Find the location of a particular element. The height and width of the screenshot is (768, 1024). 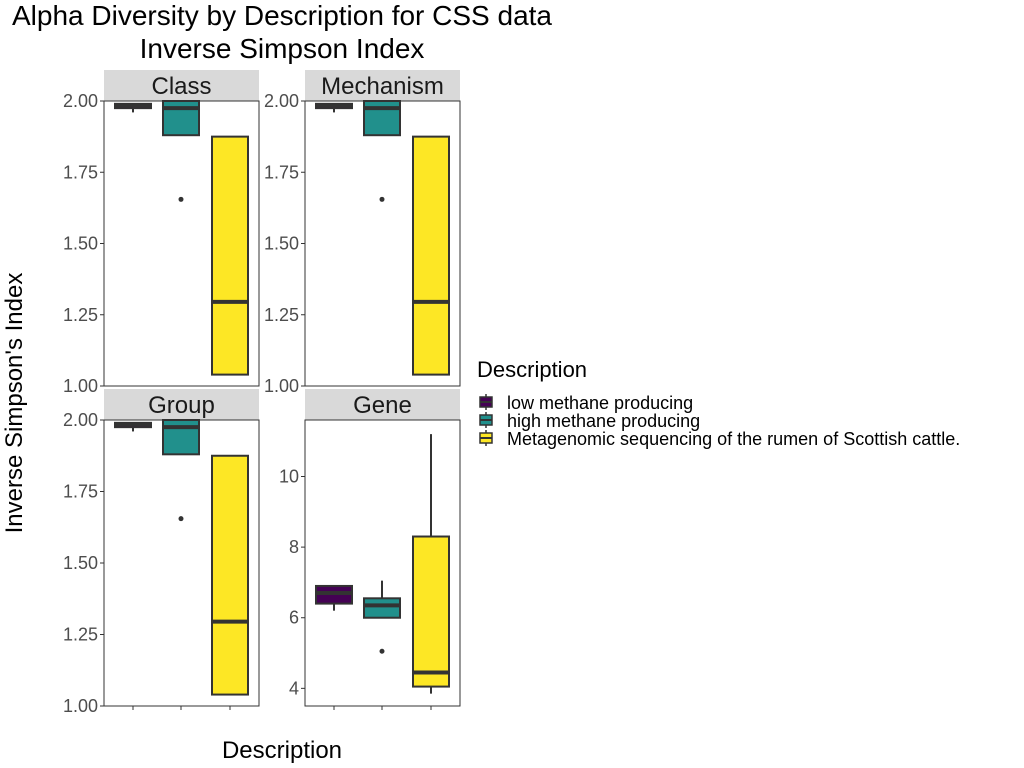

panel-class: Class 1.00 1.25 1.50 1.75 2.00 is located at coordinates (161, 233).